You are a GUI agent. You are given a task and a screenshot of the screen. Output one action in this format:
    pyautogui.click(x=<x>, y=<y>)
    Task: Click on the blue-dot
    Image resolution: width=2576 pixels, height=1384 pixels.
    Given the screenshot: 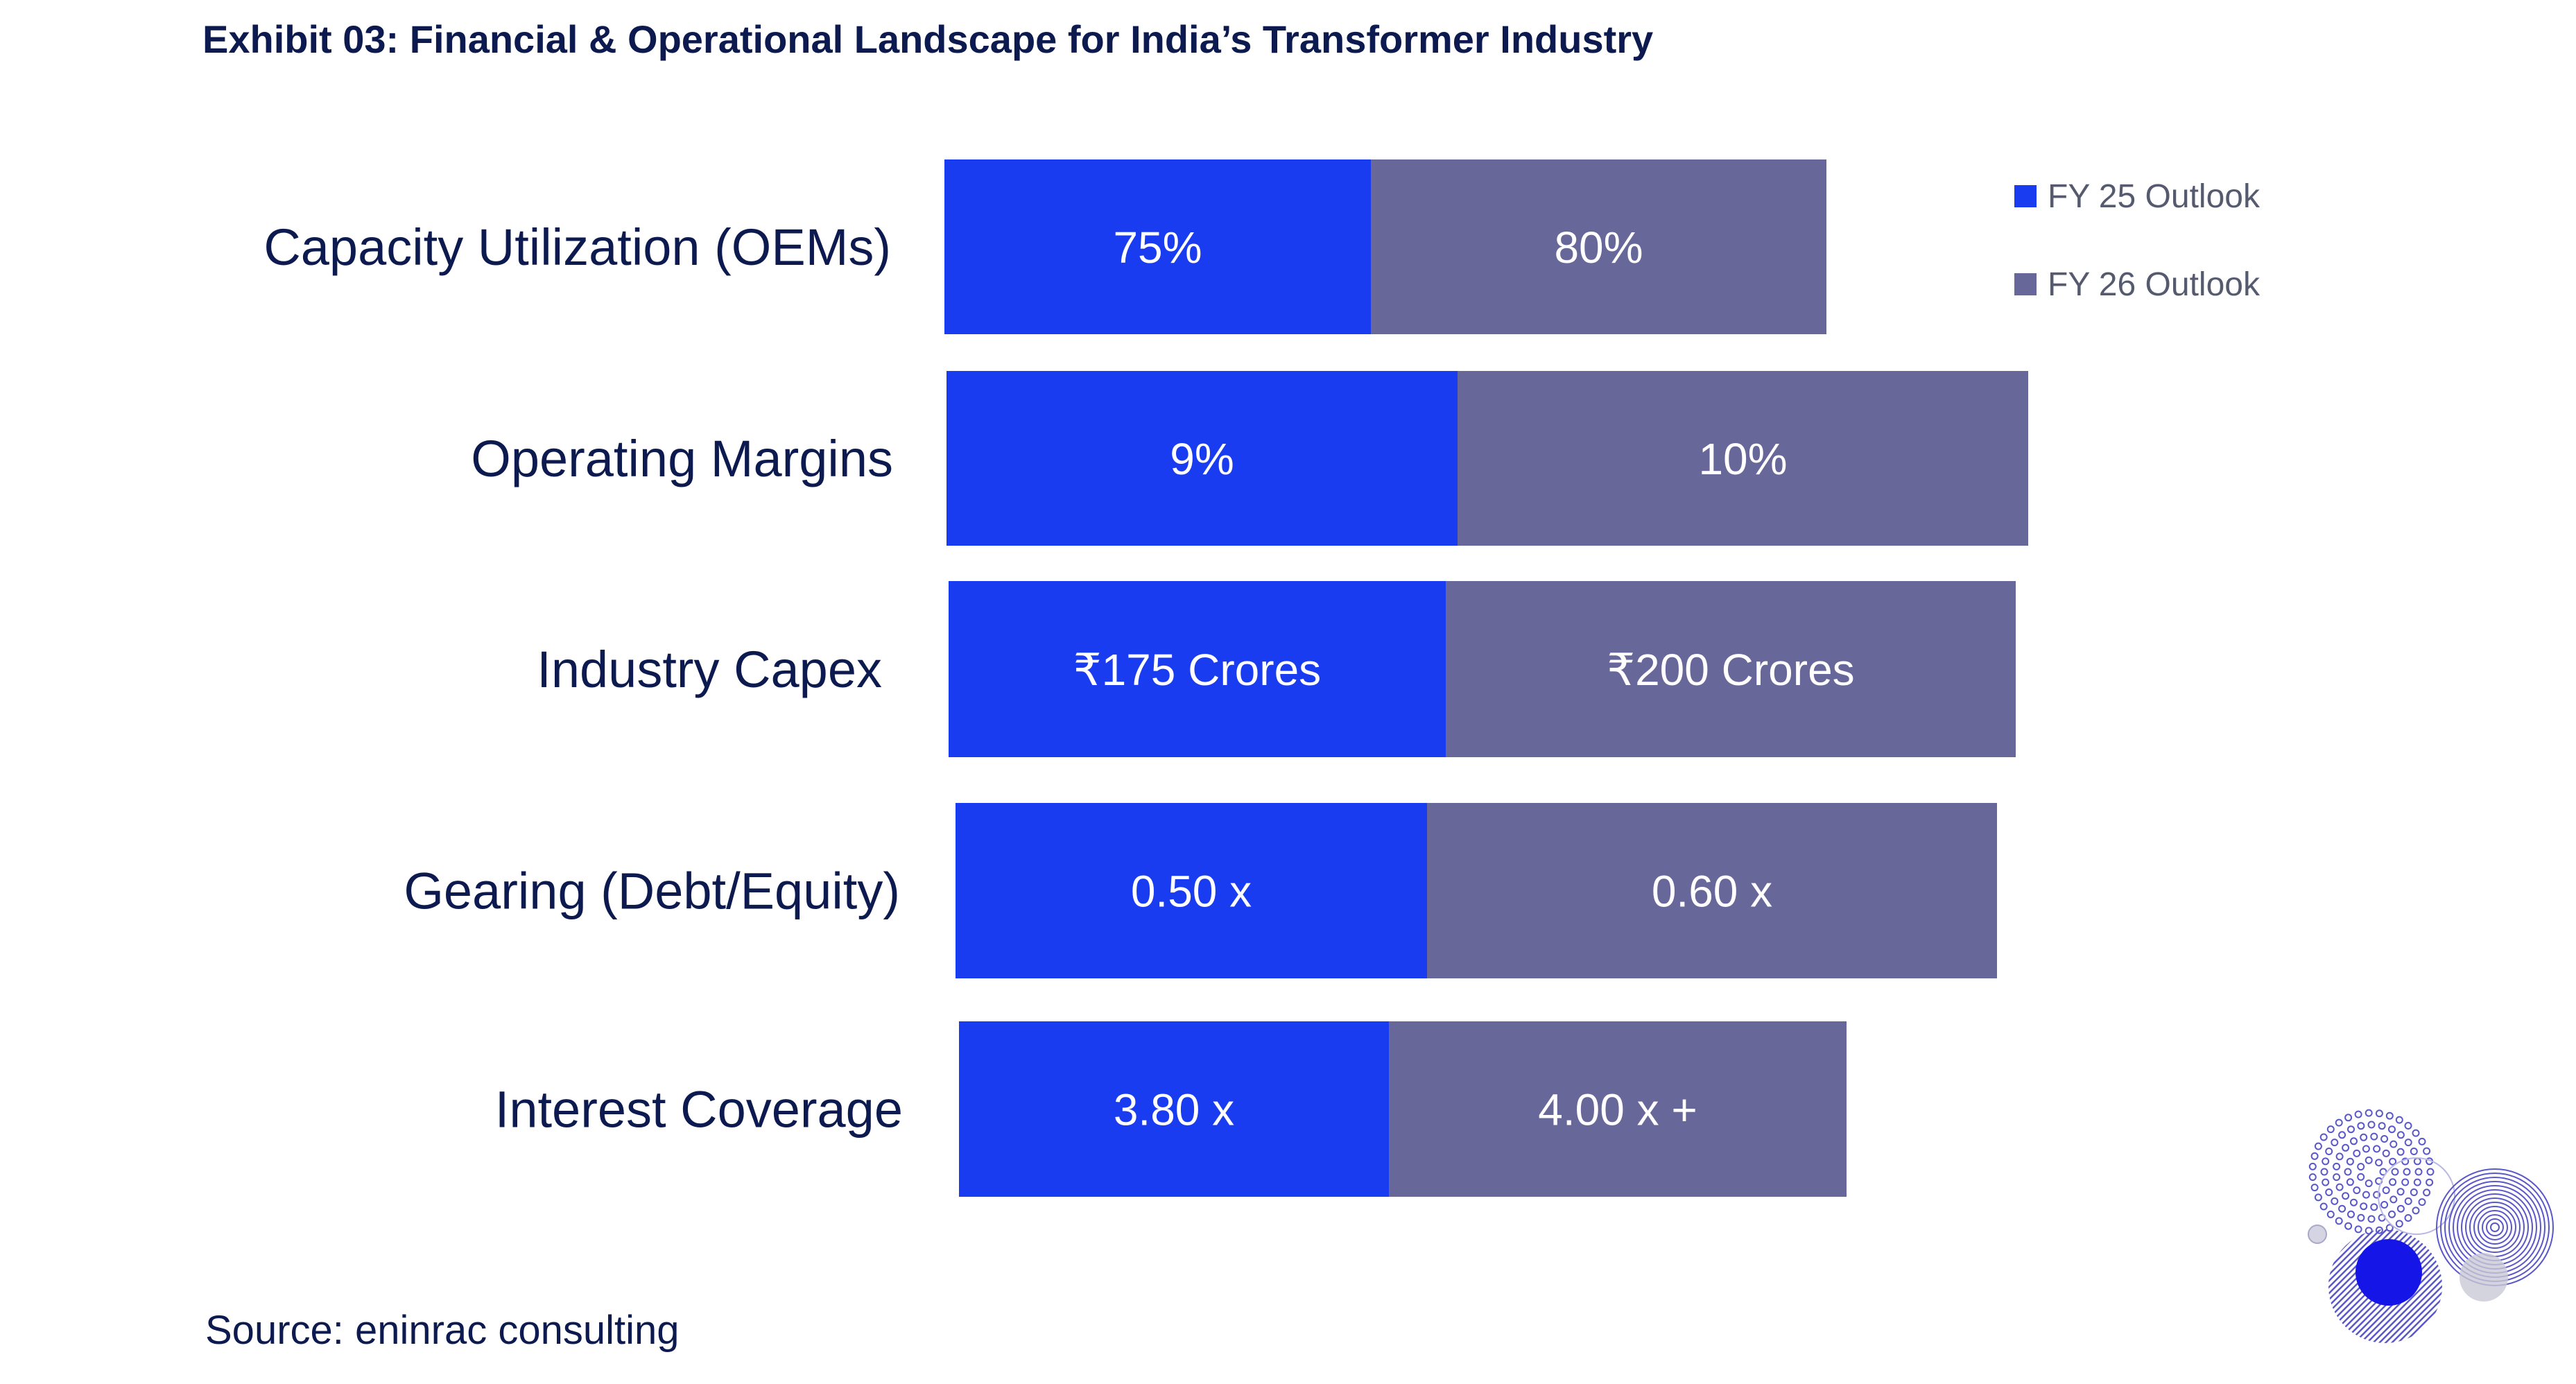 What is the action you would take?
    pyautogui.click(x=2388, y=1272)
    